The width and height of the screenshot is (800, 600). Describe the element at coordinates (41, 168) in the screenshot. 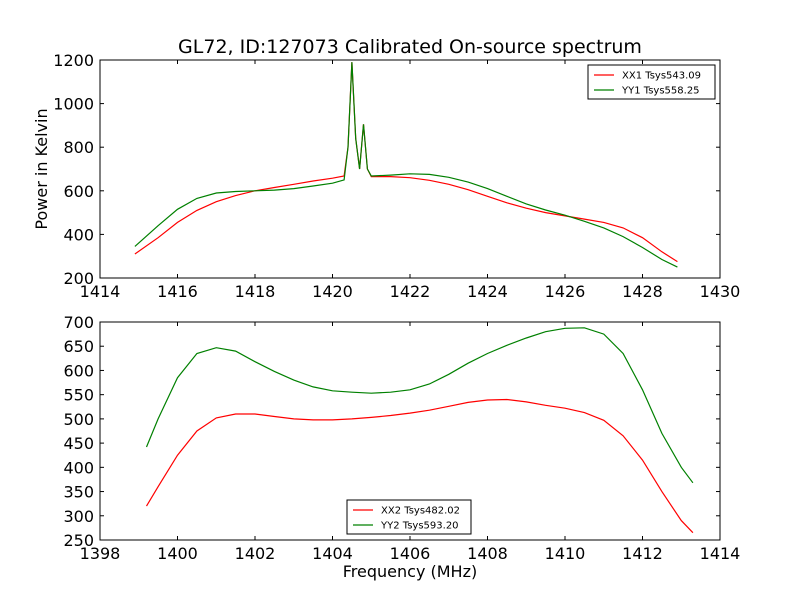

I see `y-axis-label: Power in Kelvin` at that location.